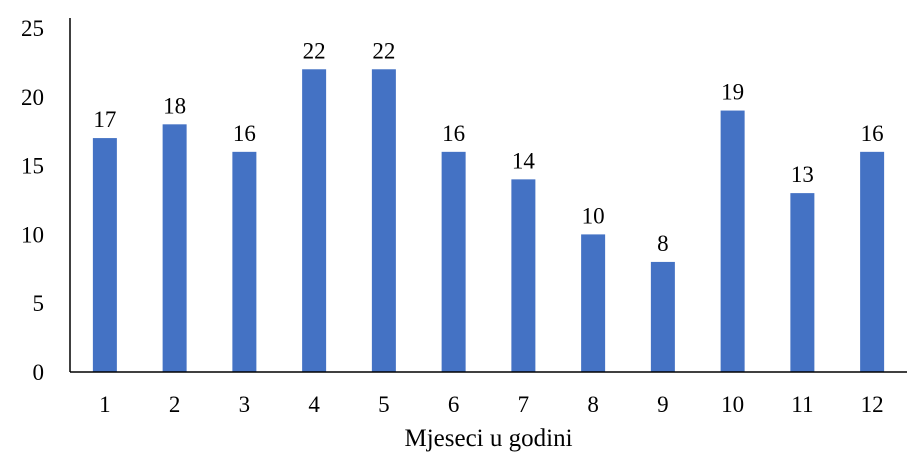  Describe the element at coordinates (663, 243) in the screenshot. I see `data-label: 8` at that location.